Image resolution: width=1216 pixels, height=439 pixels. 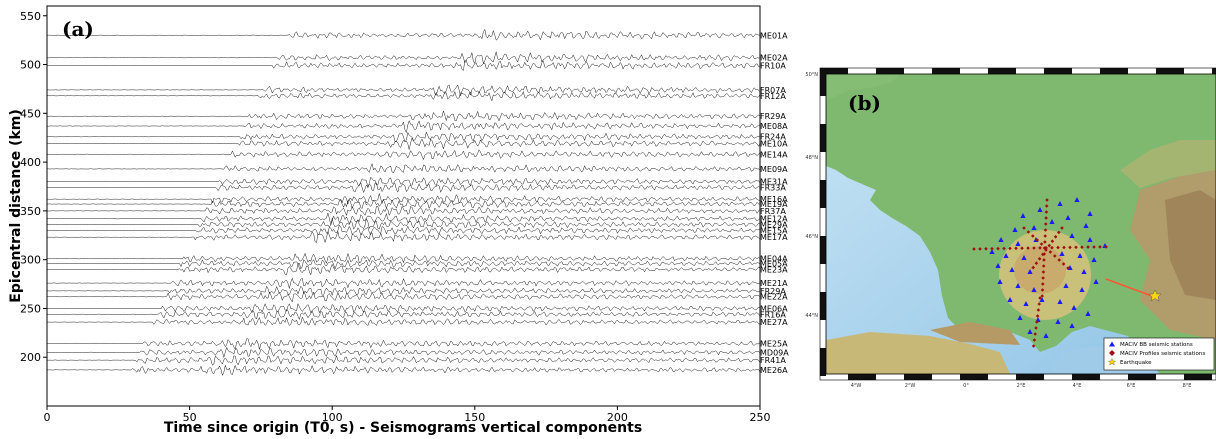 What do you see at coordinates (1187, 386) in the screenshot?
I see `lon-tick-label: 8°E` at bounding box center [1187, 386].